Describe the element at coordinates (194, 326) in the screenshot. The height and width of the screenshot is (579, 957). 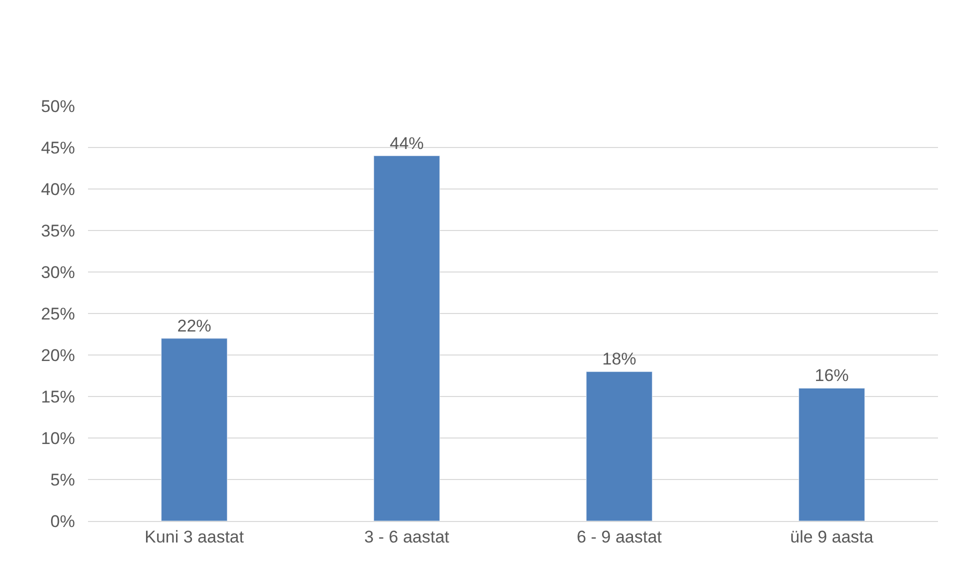
I see `data-label: 22%` at that location.